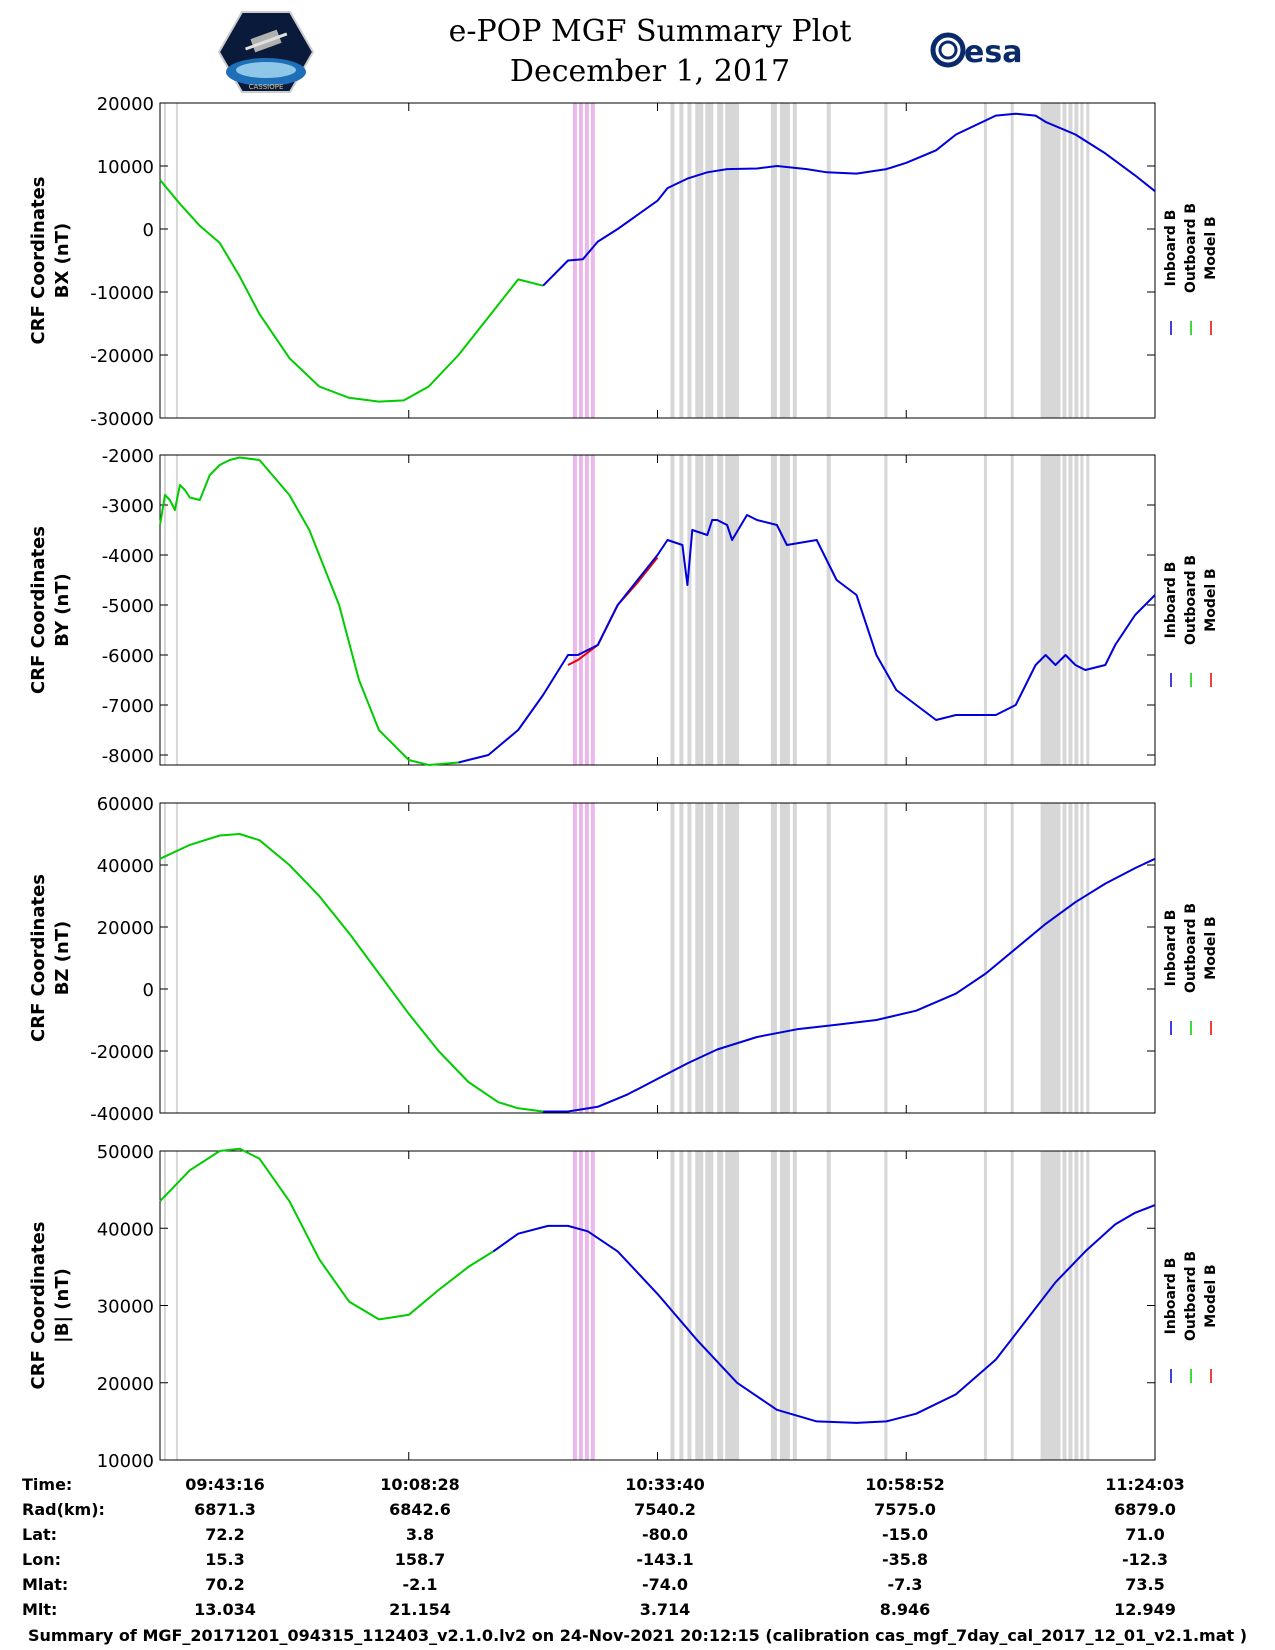 The width and height of the screenshot is (1275, 1650). What do you see at coordinates (125, 866) in the screenshot?
I see `y-tick-label: 40000` at bounding box center [125, 866].